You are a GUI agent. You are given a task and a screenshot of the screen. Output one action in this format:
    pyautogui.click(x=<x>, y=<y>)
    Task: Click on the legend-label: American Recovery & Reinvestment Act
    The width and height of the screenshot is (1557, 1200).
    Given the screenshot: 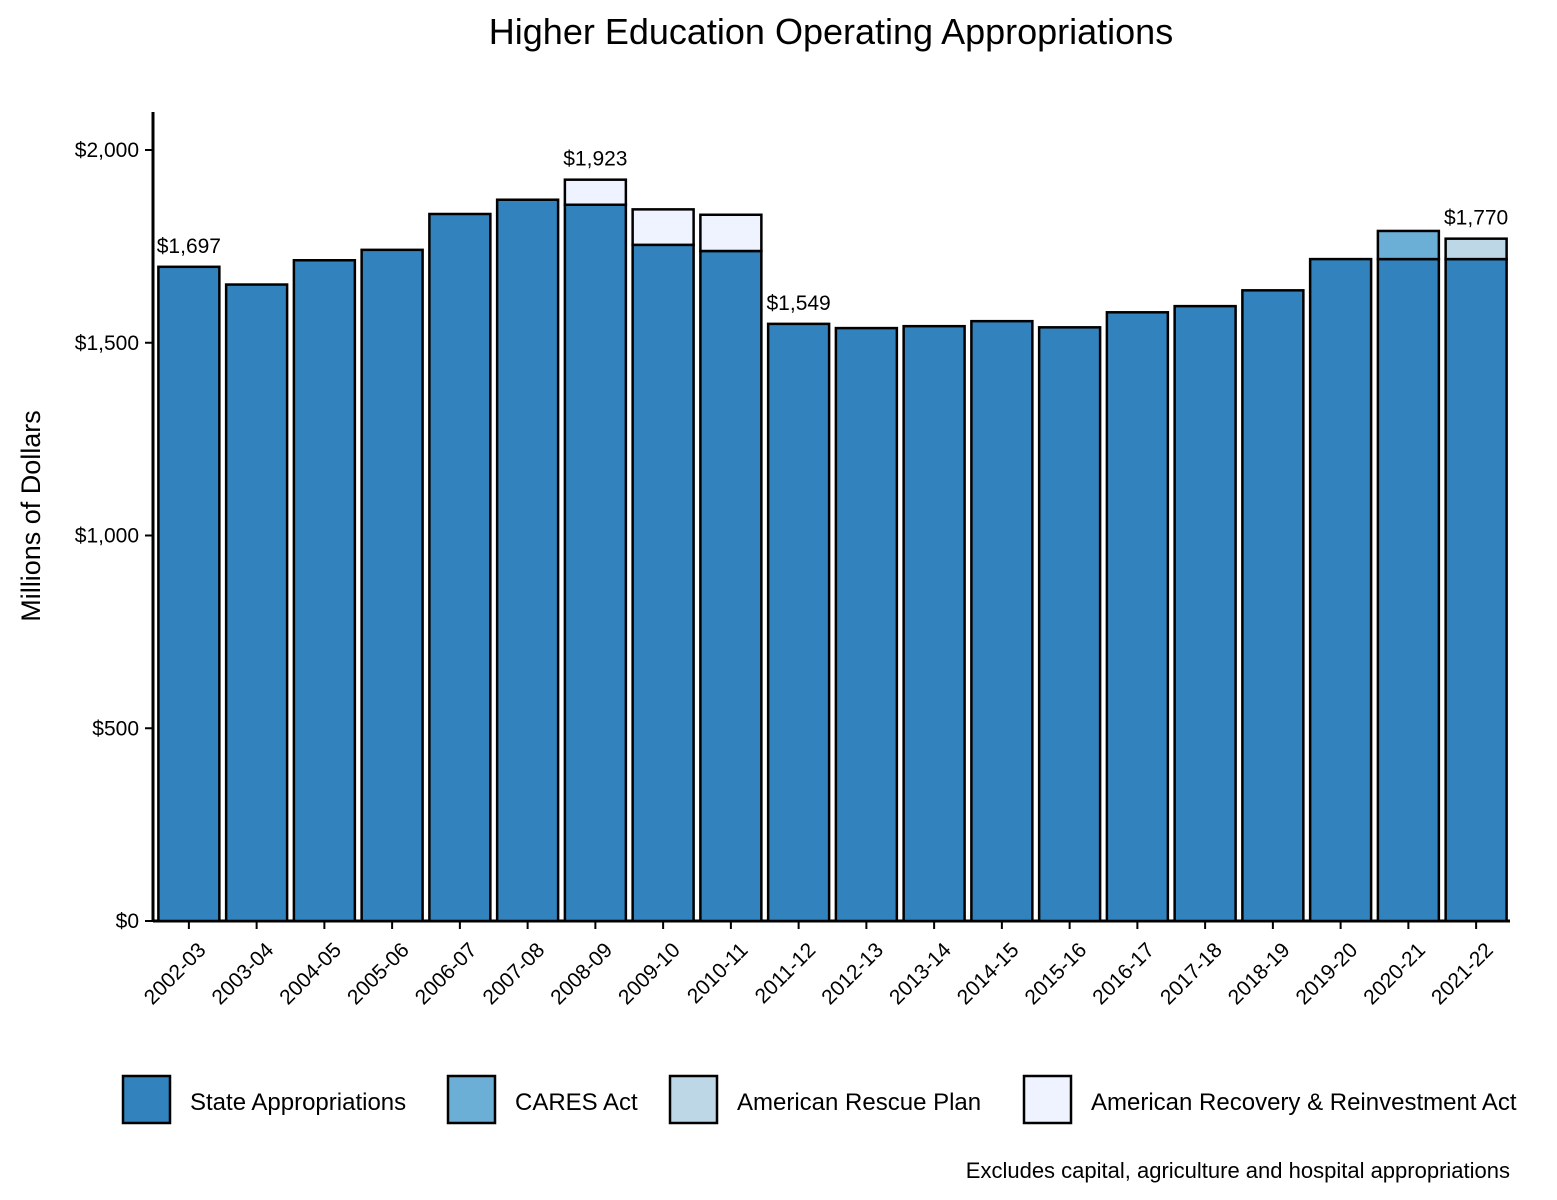 What is the action you would take?
    pyautogui.click(x=1304, y=1102)
    